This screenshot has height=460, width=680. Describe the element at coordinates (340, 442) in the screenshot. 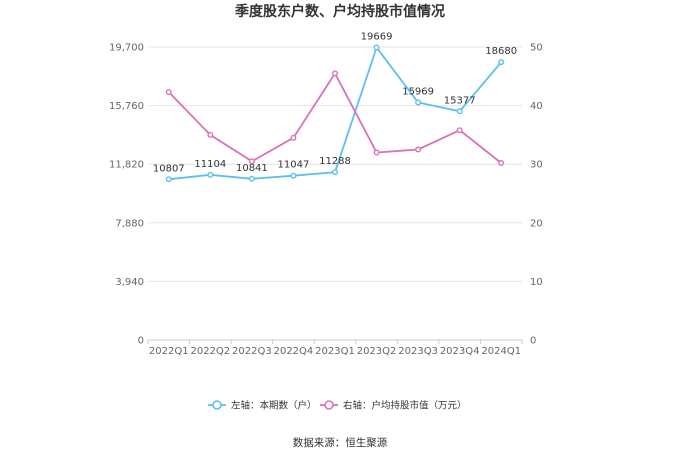

I see `source-note: 数据来源：恒生聚源` at that location.